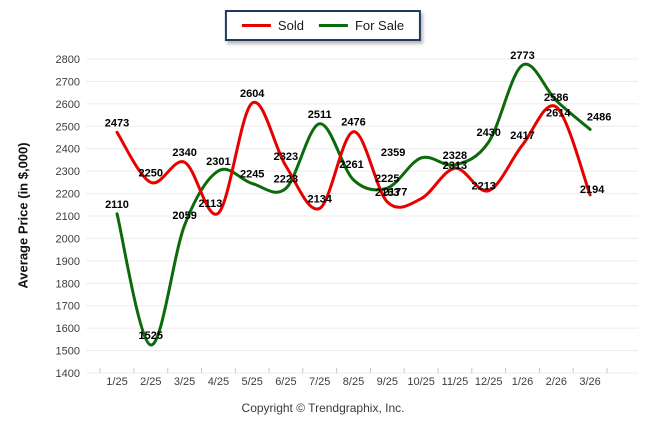 This screenshot has height=434, width=646. I want to click on legend-label-for-sale: For Sale, so click(379, 25).